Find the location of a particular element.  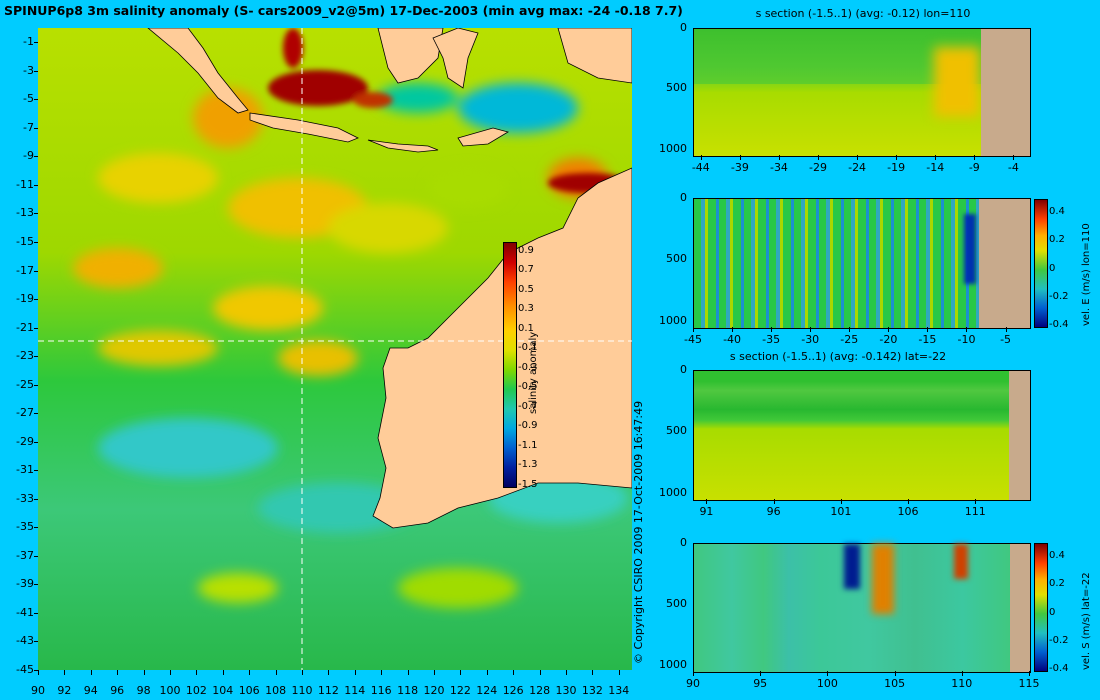

map-y-tick-label: -7 is located at coordinates (28, 127).